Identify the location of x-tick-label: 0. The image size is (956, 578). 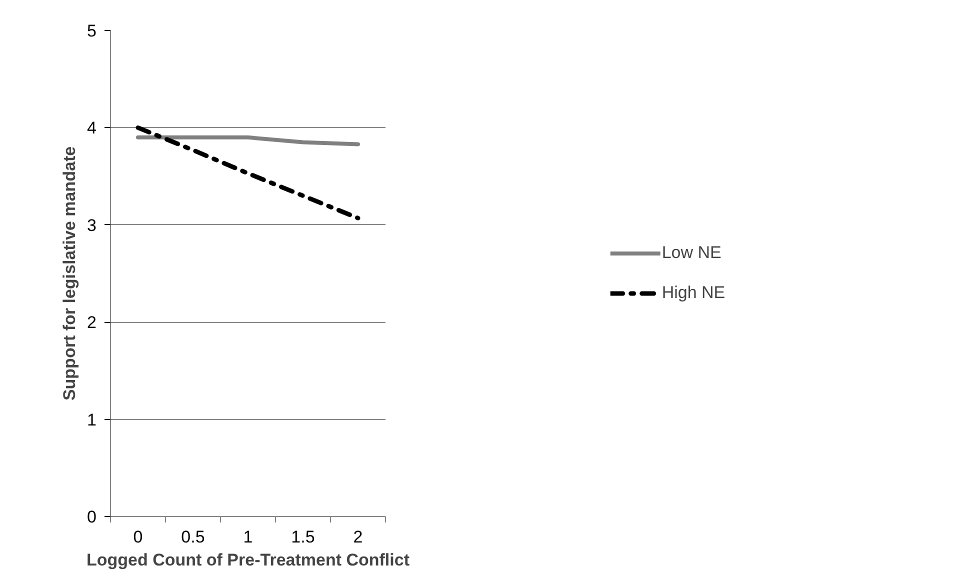
(138, 537).